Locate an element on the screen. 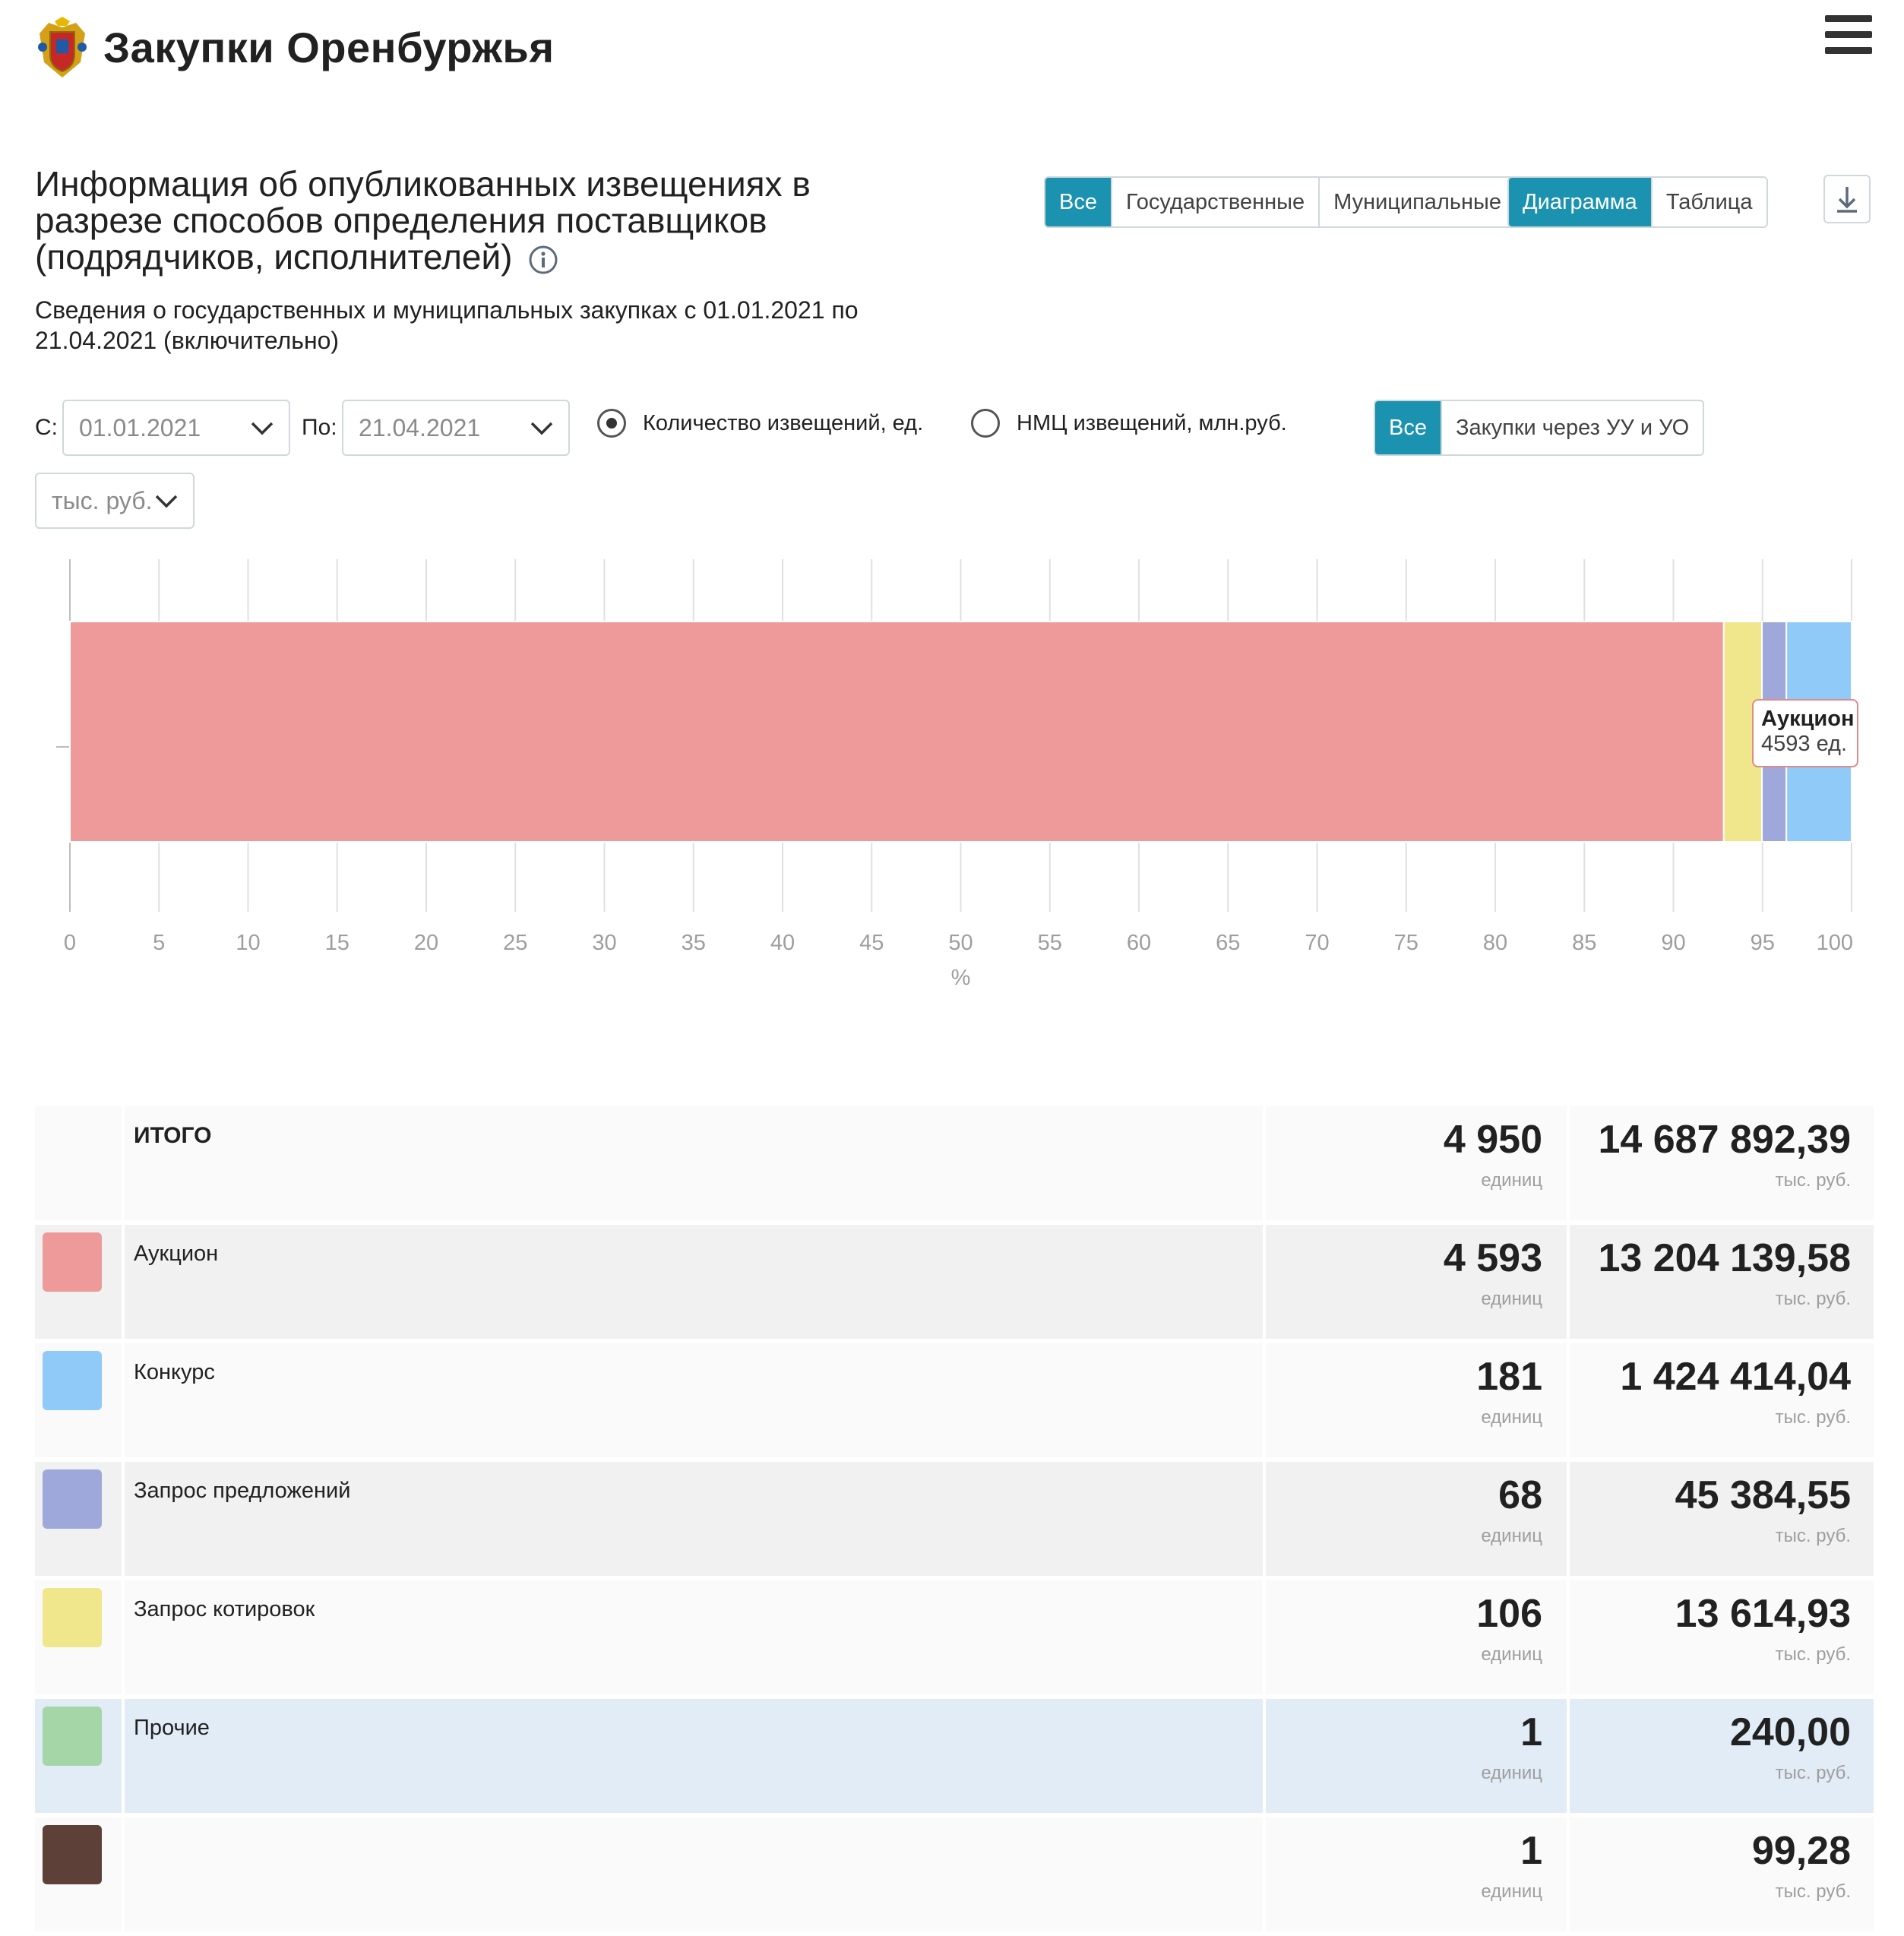 The width and height of the screenshot is (1904, 1936). metric-nmc-radio: НМЦ извещений, млн.руб. is located at coordinates (1129, 423).